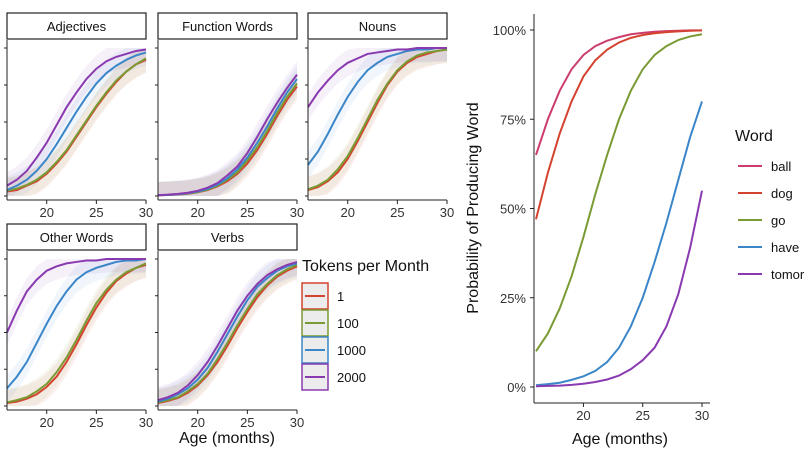 This screenshot has height=455, width=808. Describe the element at coordinates (351, 350) in the screenshot. I see `legend-label: 1000` at that location.